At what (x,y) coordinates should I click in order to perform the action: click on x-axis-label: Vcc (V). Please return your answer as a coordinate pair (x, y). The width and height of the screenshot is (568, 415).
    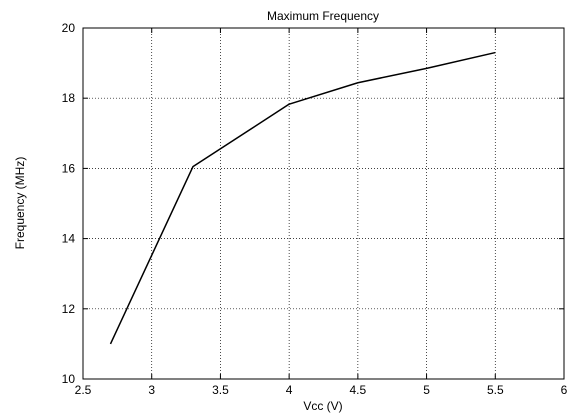
    Looking at the image, I should click on (322, 406).